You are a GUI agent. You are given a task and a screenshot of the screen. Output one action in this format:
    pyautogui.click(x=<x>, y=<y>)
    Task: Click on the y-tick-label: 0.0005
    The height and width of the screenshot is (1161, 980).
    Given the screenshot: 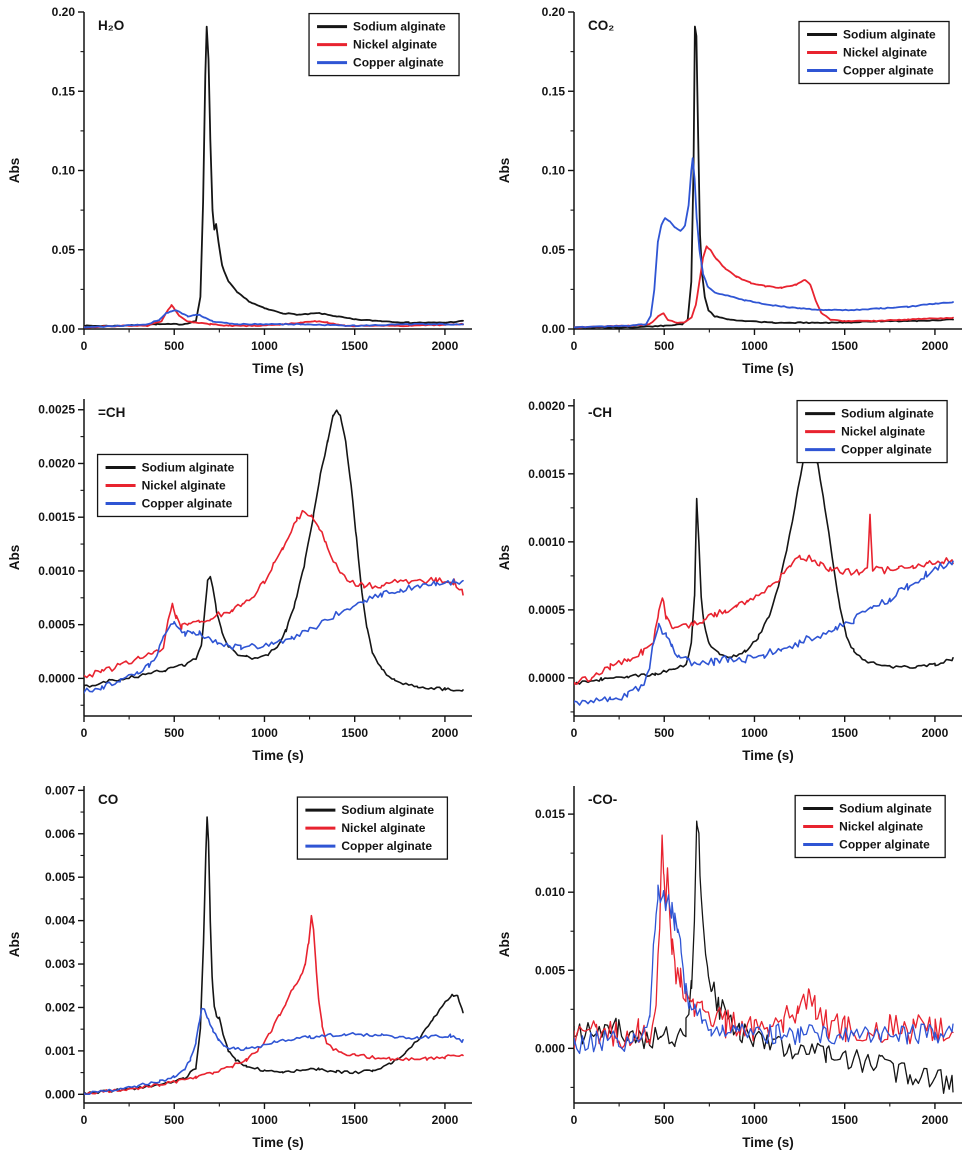 What is the action you would take?
    pyautogui.click(x=56, y=625)
    